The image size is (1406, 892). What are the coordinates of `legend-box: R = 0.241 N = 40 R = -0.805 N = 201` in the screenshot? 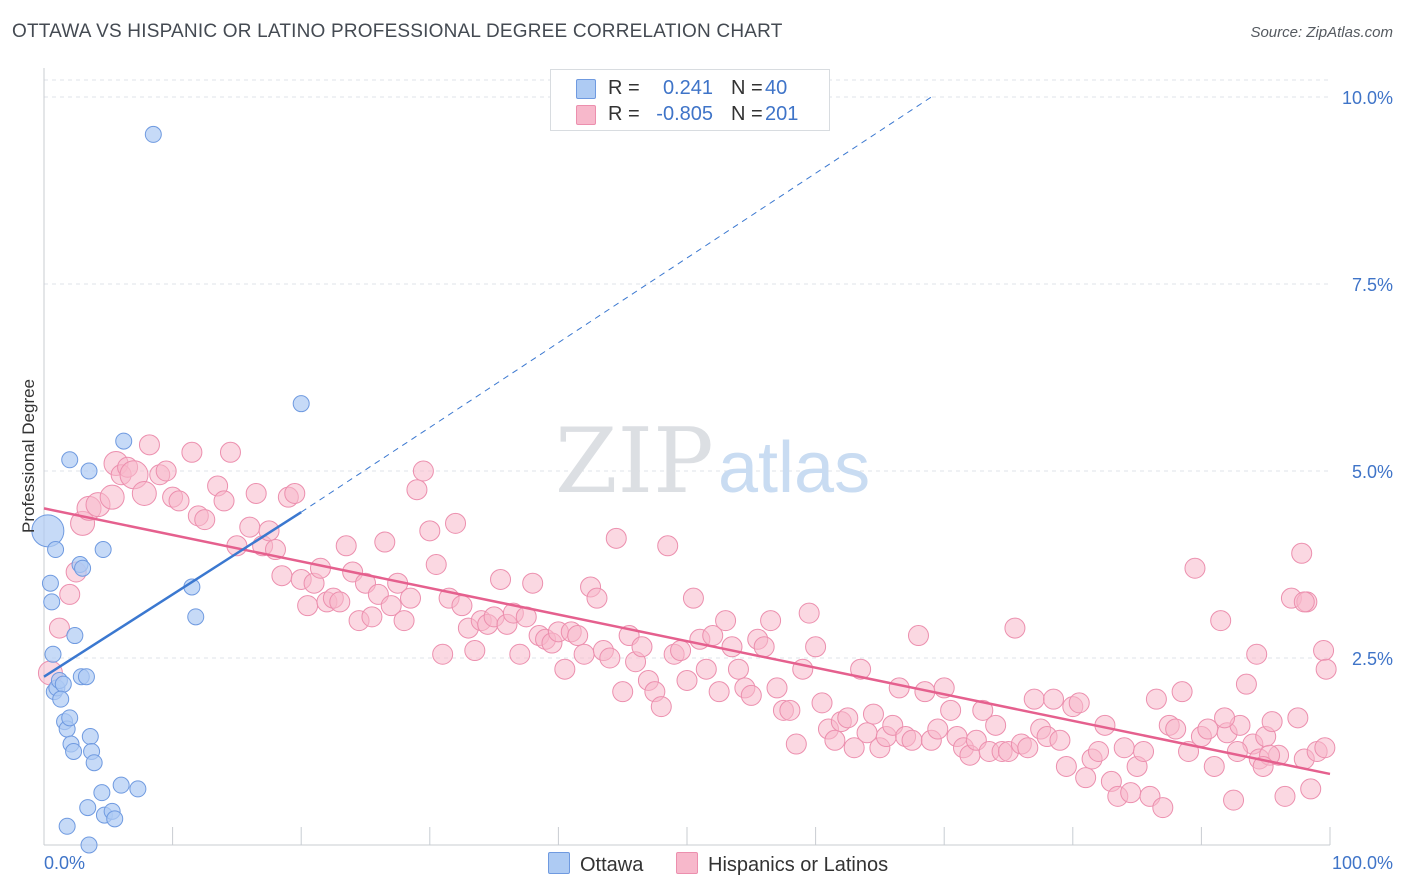 It's located at (690, 100).